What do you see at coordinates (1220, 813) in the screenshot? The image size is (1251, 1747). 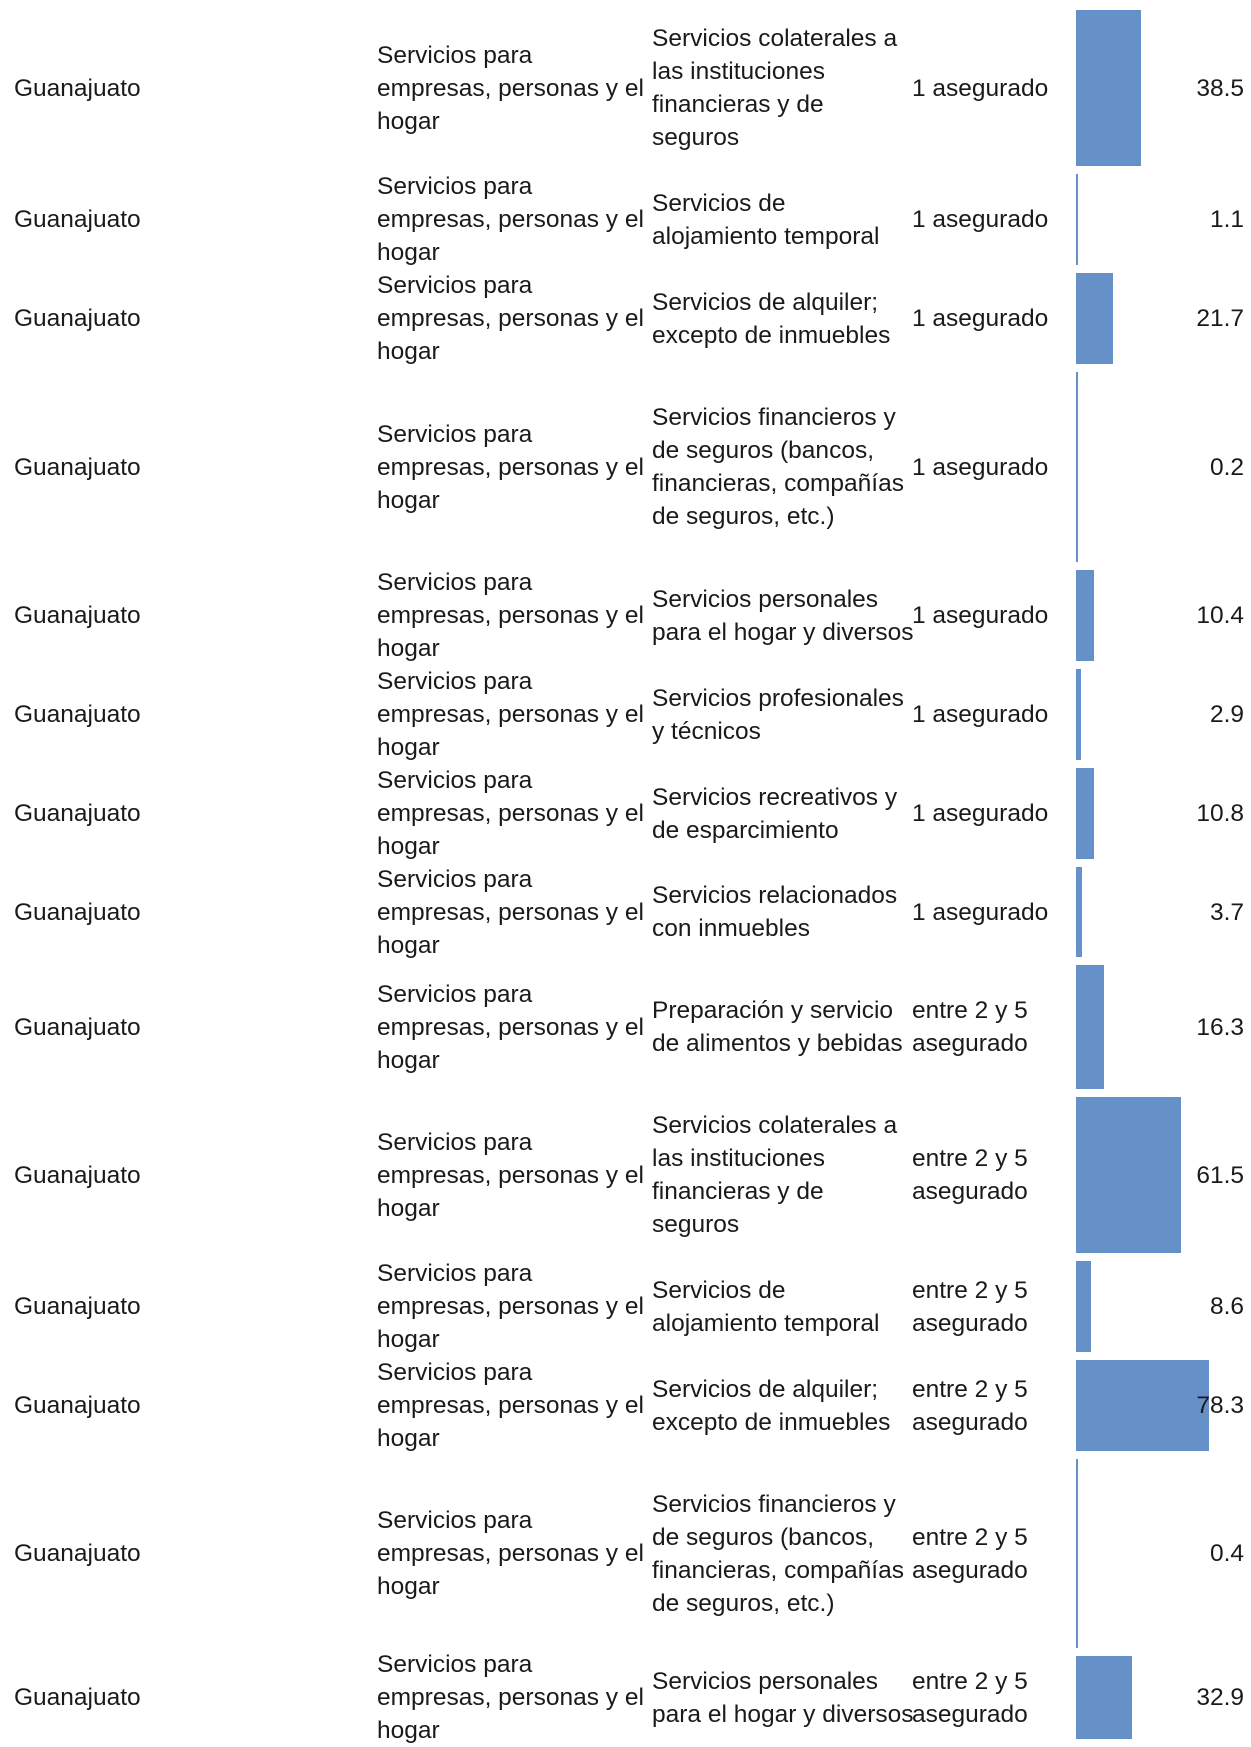 I see `value-label: 10.8` at bounding box center [1220, 813].